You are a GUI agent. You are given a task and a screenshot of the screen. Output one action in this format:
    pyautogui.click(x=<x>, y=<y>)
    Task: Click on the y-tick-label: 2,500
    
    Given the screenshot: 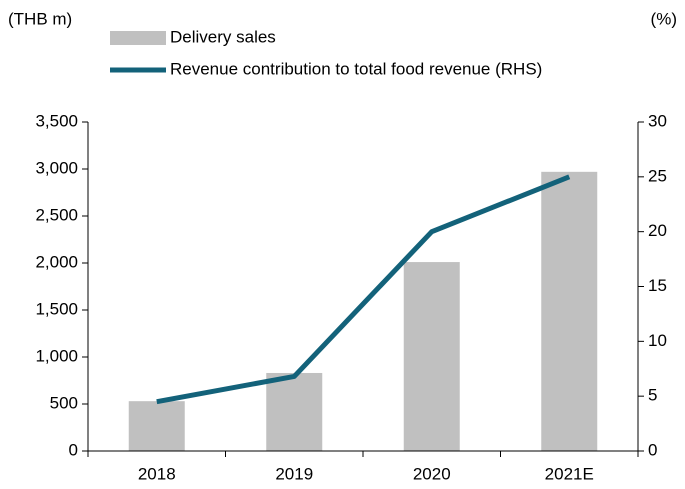 What is the action you would take?
    pyautogui.click(x=56, y=214)
    